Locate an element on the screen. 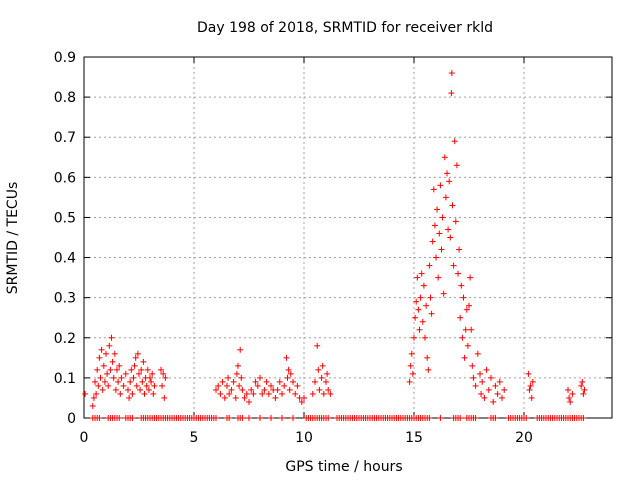 This screenshot has width=640, height=480. y-tick-label: 0.3 is located at coordinates (65, 299).